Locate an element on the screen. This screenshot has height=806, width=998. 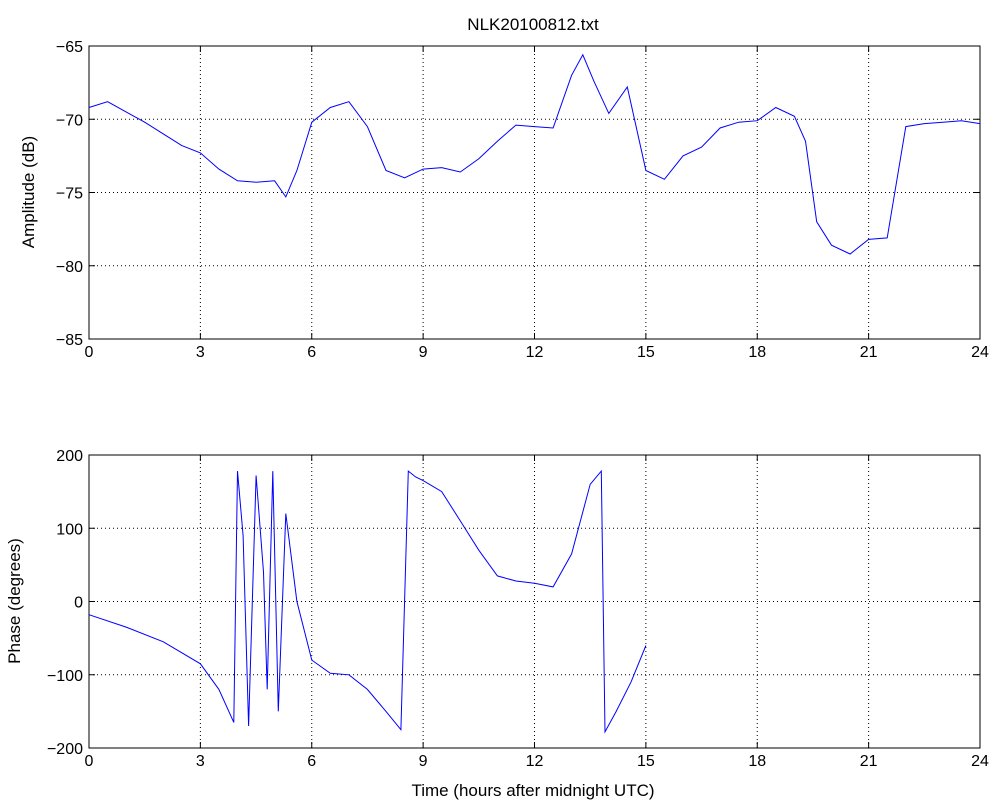
phase-x-tick-label: 3 is located at coordinates (200, 761).